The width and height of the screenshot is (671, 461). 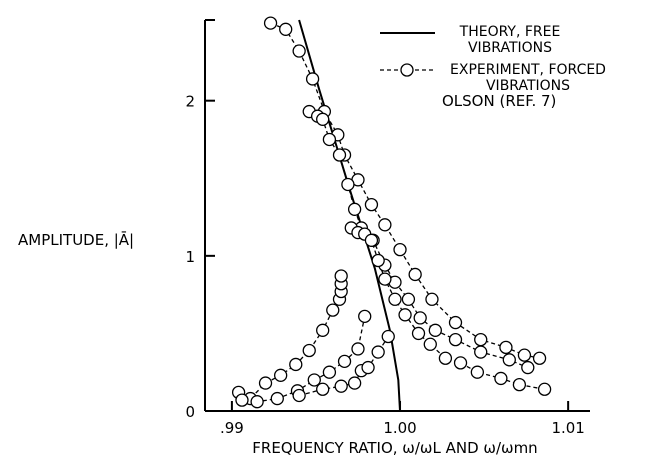 What do you see at coordinates (394, 448) in the screenshot?
I see `x-axis-label: FREQUENCY RATIO, ω/ωL AND ω/ωmn` at bounding box center [394, 448].